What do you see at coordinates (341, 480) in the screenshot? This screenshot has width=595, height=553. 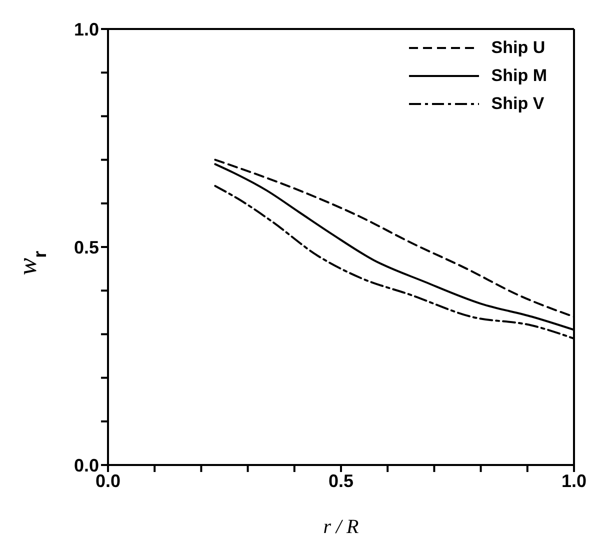 I see `x-tick-label: 0.5` at bounding box center [341, 480].